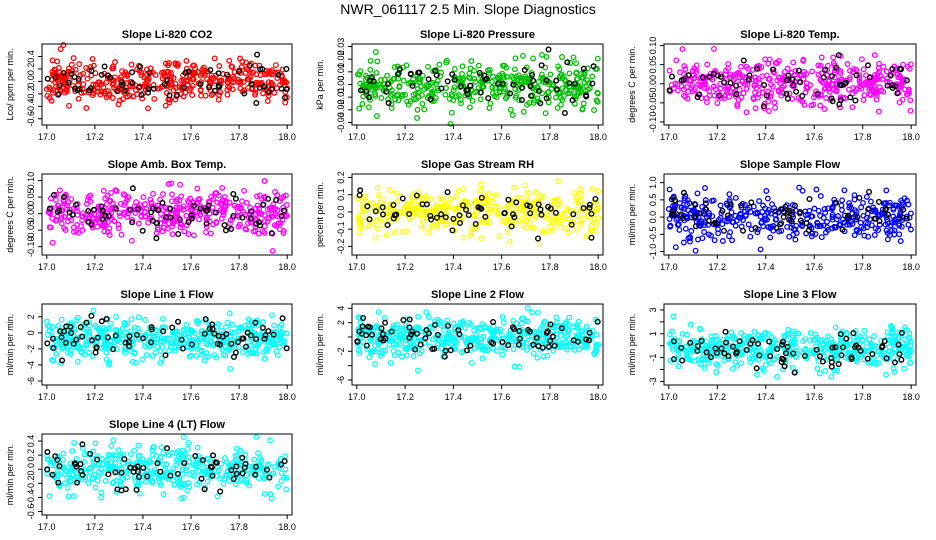 The width and height of the screenshot is (936, 540). Describe the element at coordinates (31, 181) in the screenshot. I see `y-tick-label: 0.10` at that location.